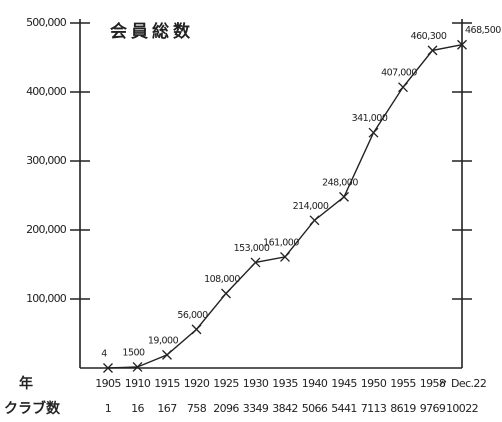 Image resolution: width=502 pixels, height=422 pixels. Describe the element at coordinates (46, 91) in the screenshot. I see `y-tick-label: 400,000` at that location.